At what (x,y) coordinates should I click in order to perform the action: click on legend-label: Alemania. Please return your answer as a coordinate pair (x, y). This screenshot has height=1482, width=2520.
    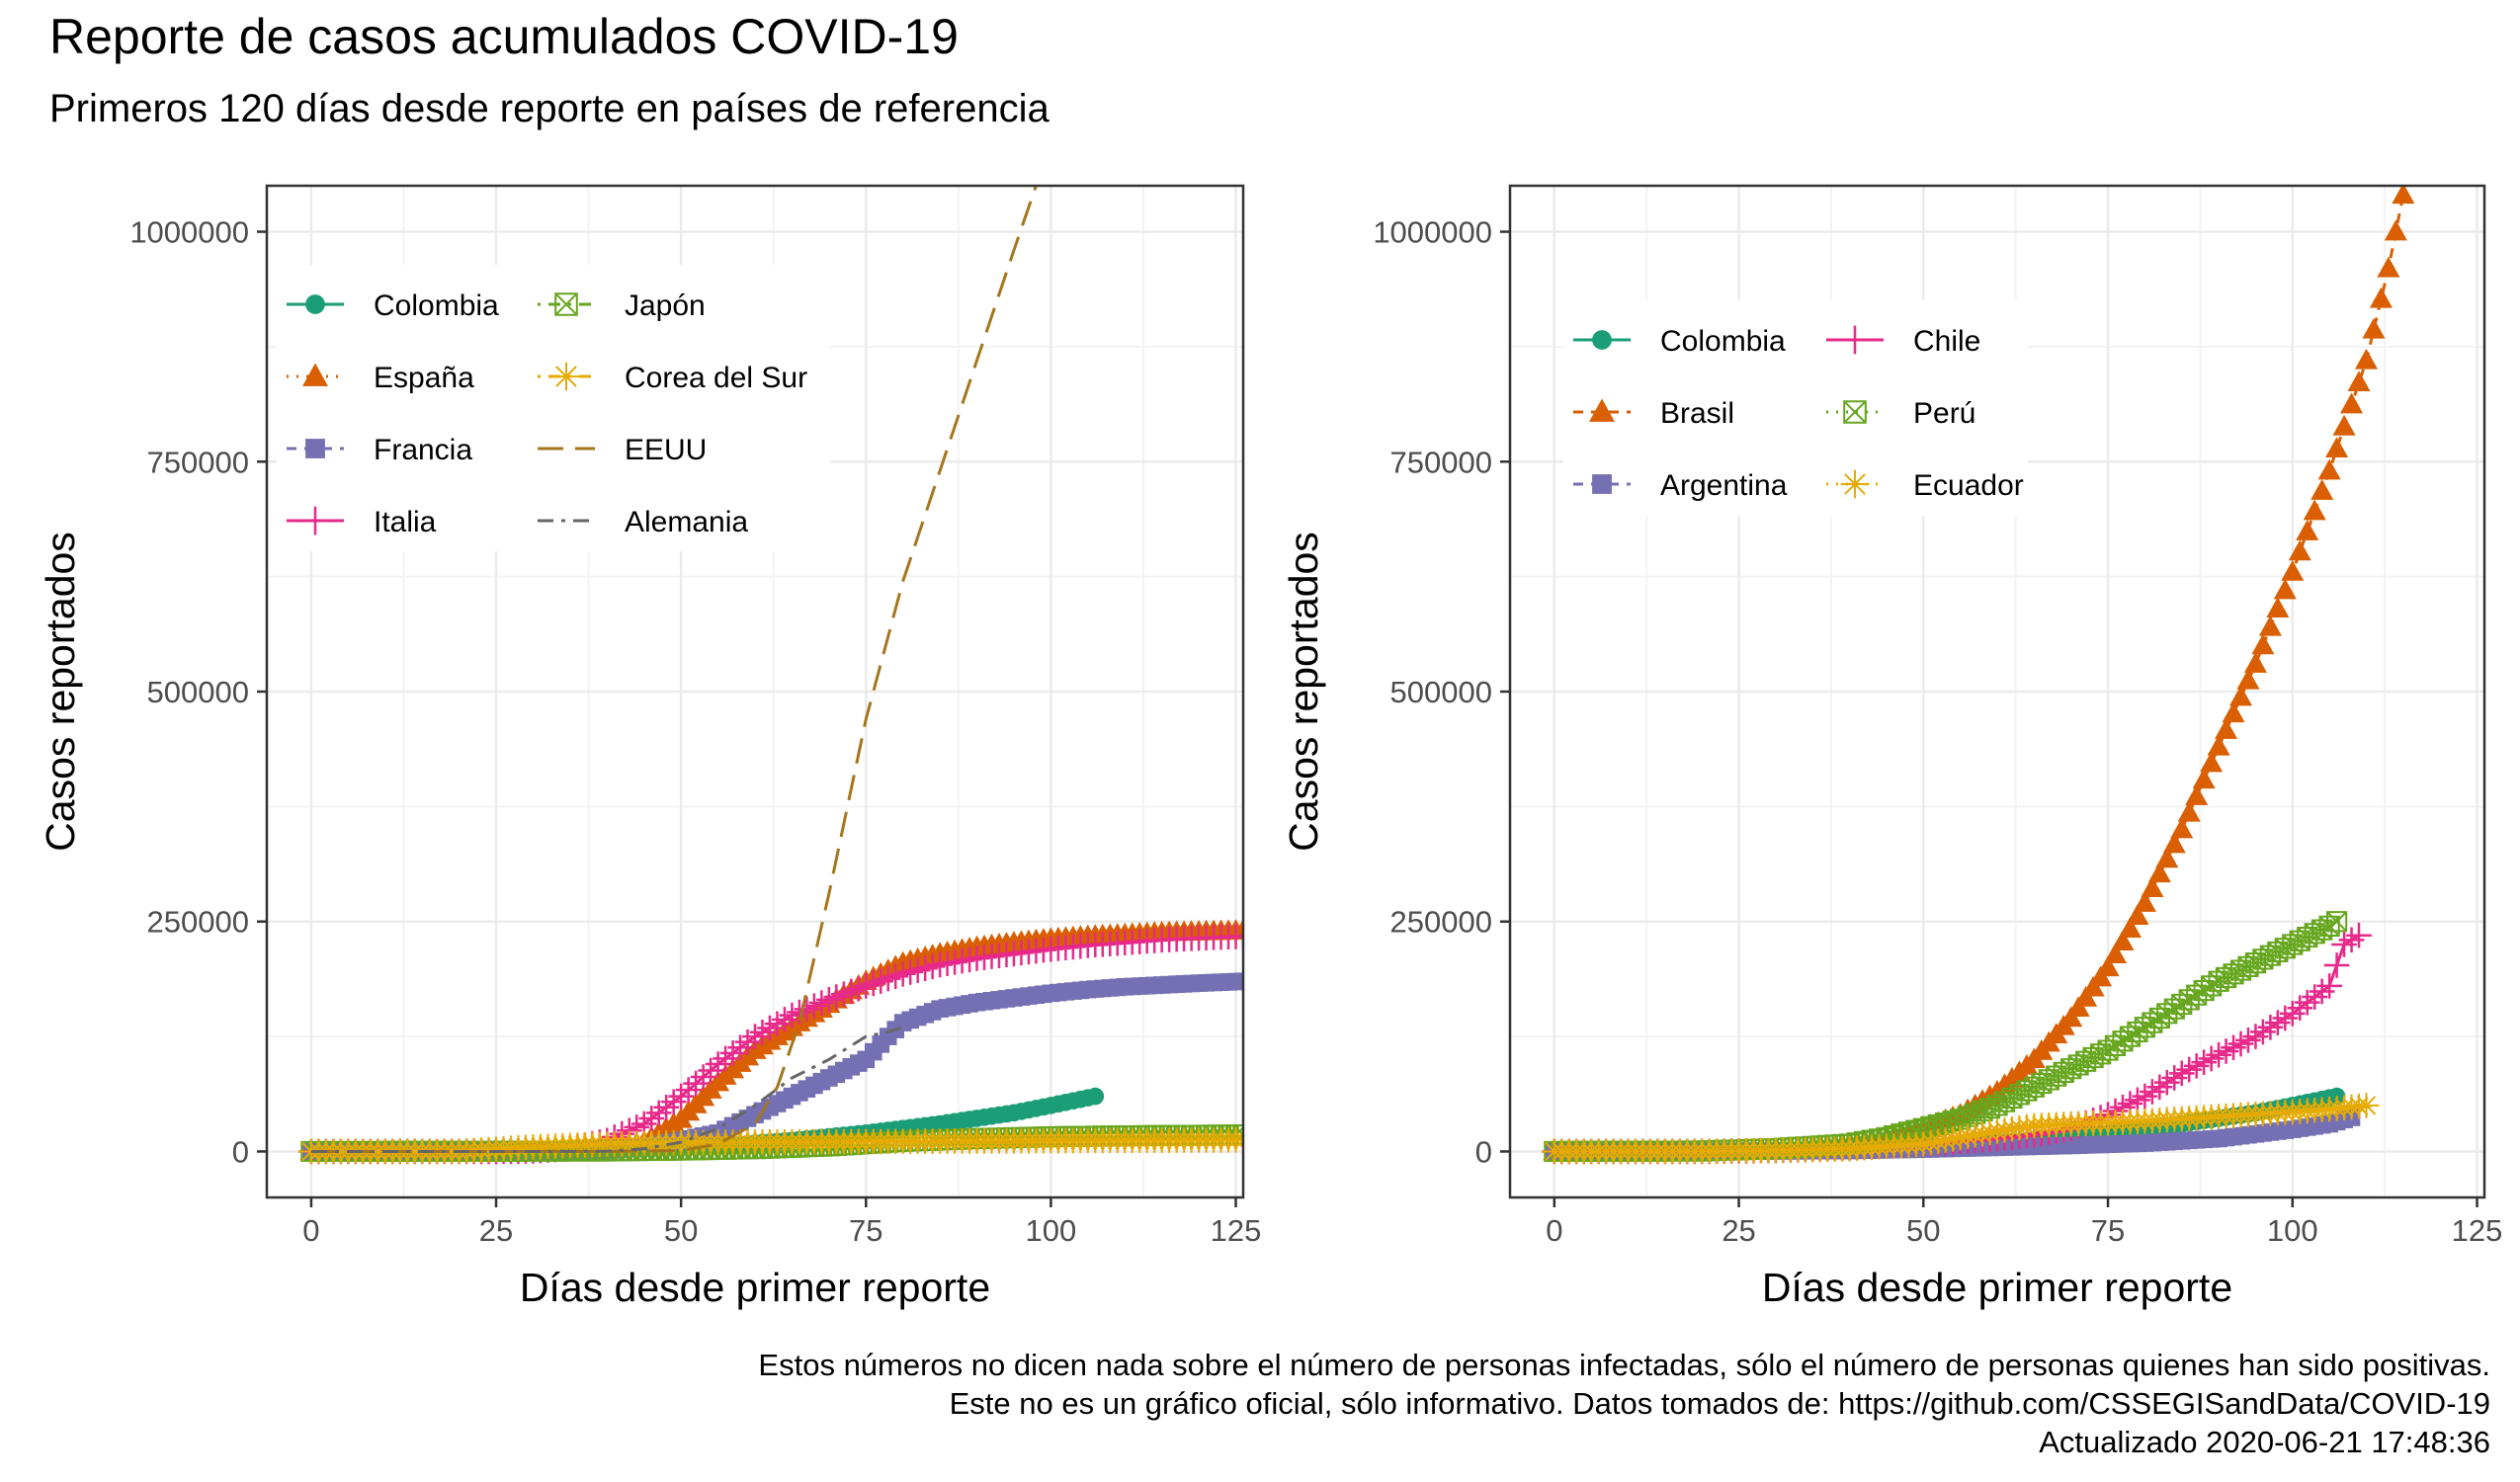
    Looking at the image, I should click on (686, 522).